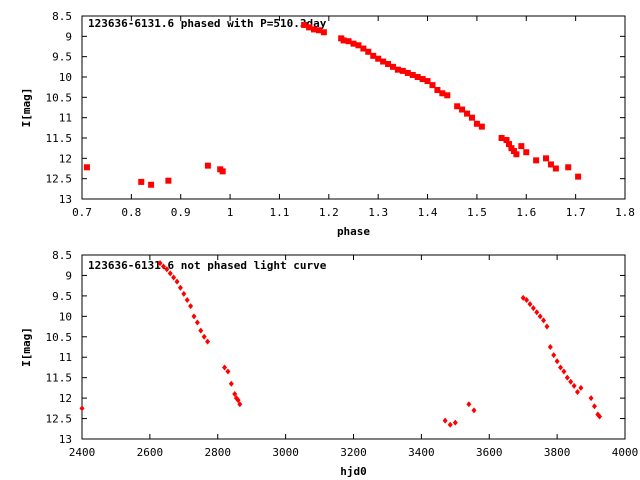 This screenshot has height=480, width=640. Describe the element at coordinates (378, 212) in the screenshot. I see `x-tick-label: 1.3` at that location.